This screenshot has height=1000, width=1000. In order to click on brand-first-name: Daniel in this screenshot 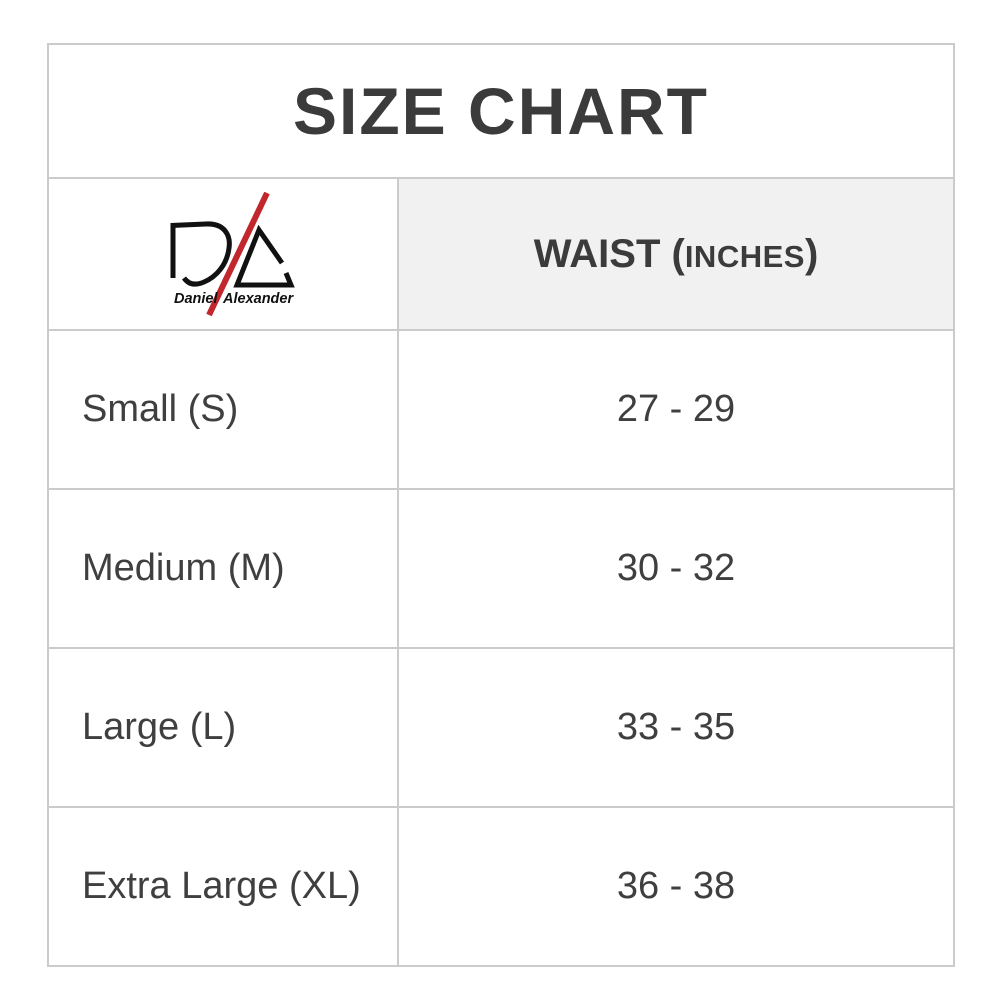, I will do `click(196, 299)`.